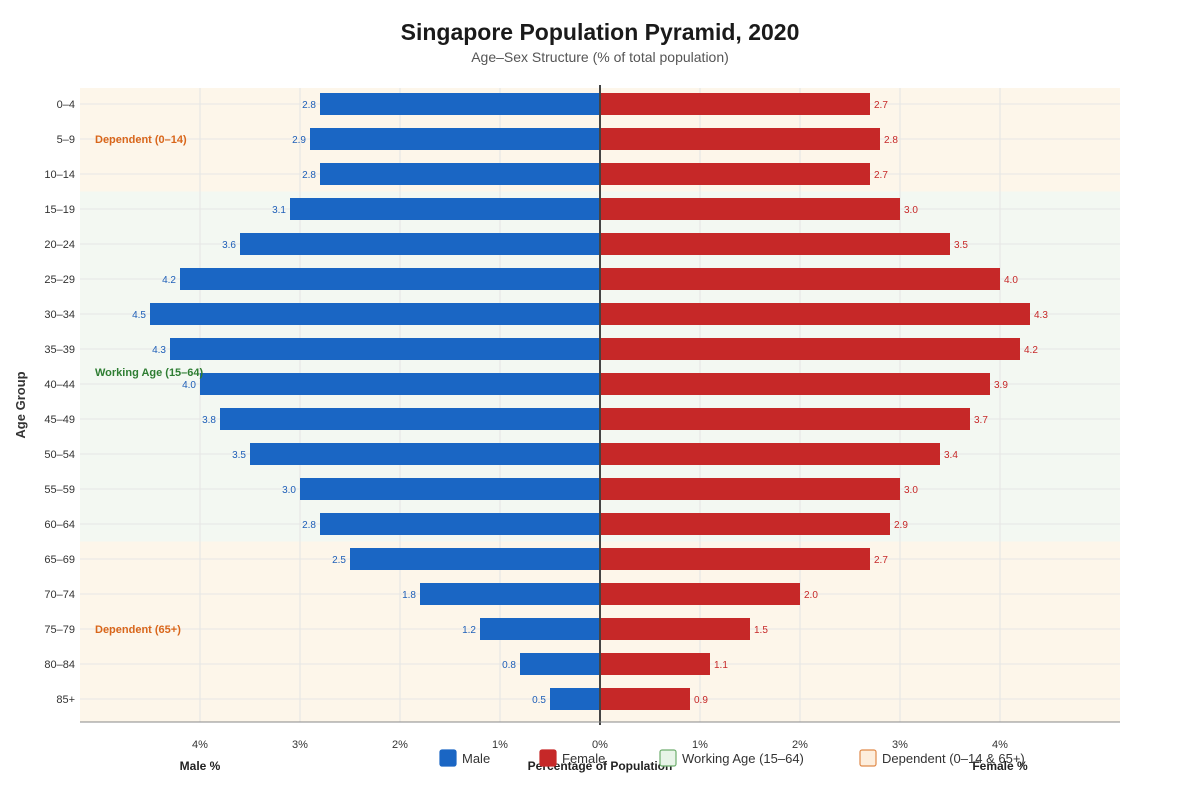 The width and height of the screenshot is (1200, 800). Describe the element at coordinates (1031, 350) in the screenshot. I see `value-label-female: 4.2` at that location.